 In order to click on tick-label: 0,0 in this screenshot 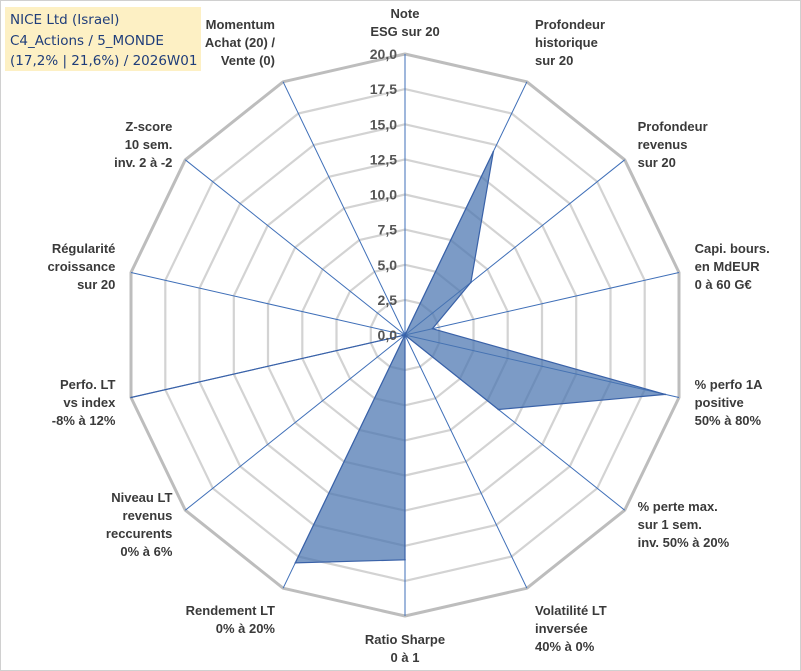, I will do `click(388, 335)`.